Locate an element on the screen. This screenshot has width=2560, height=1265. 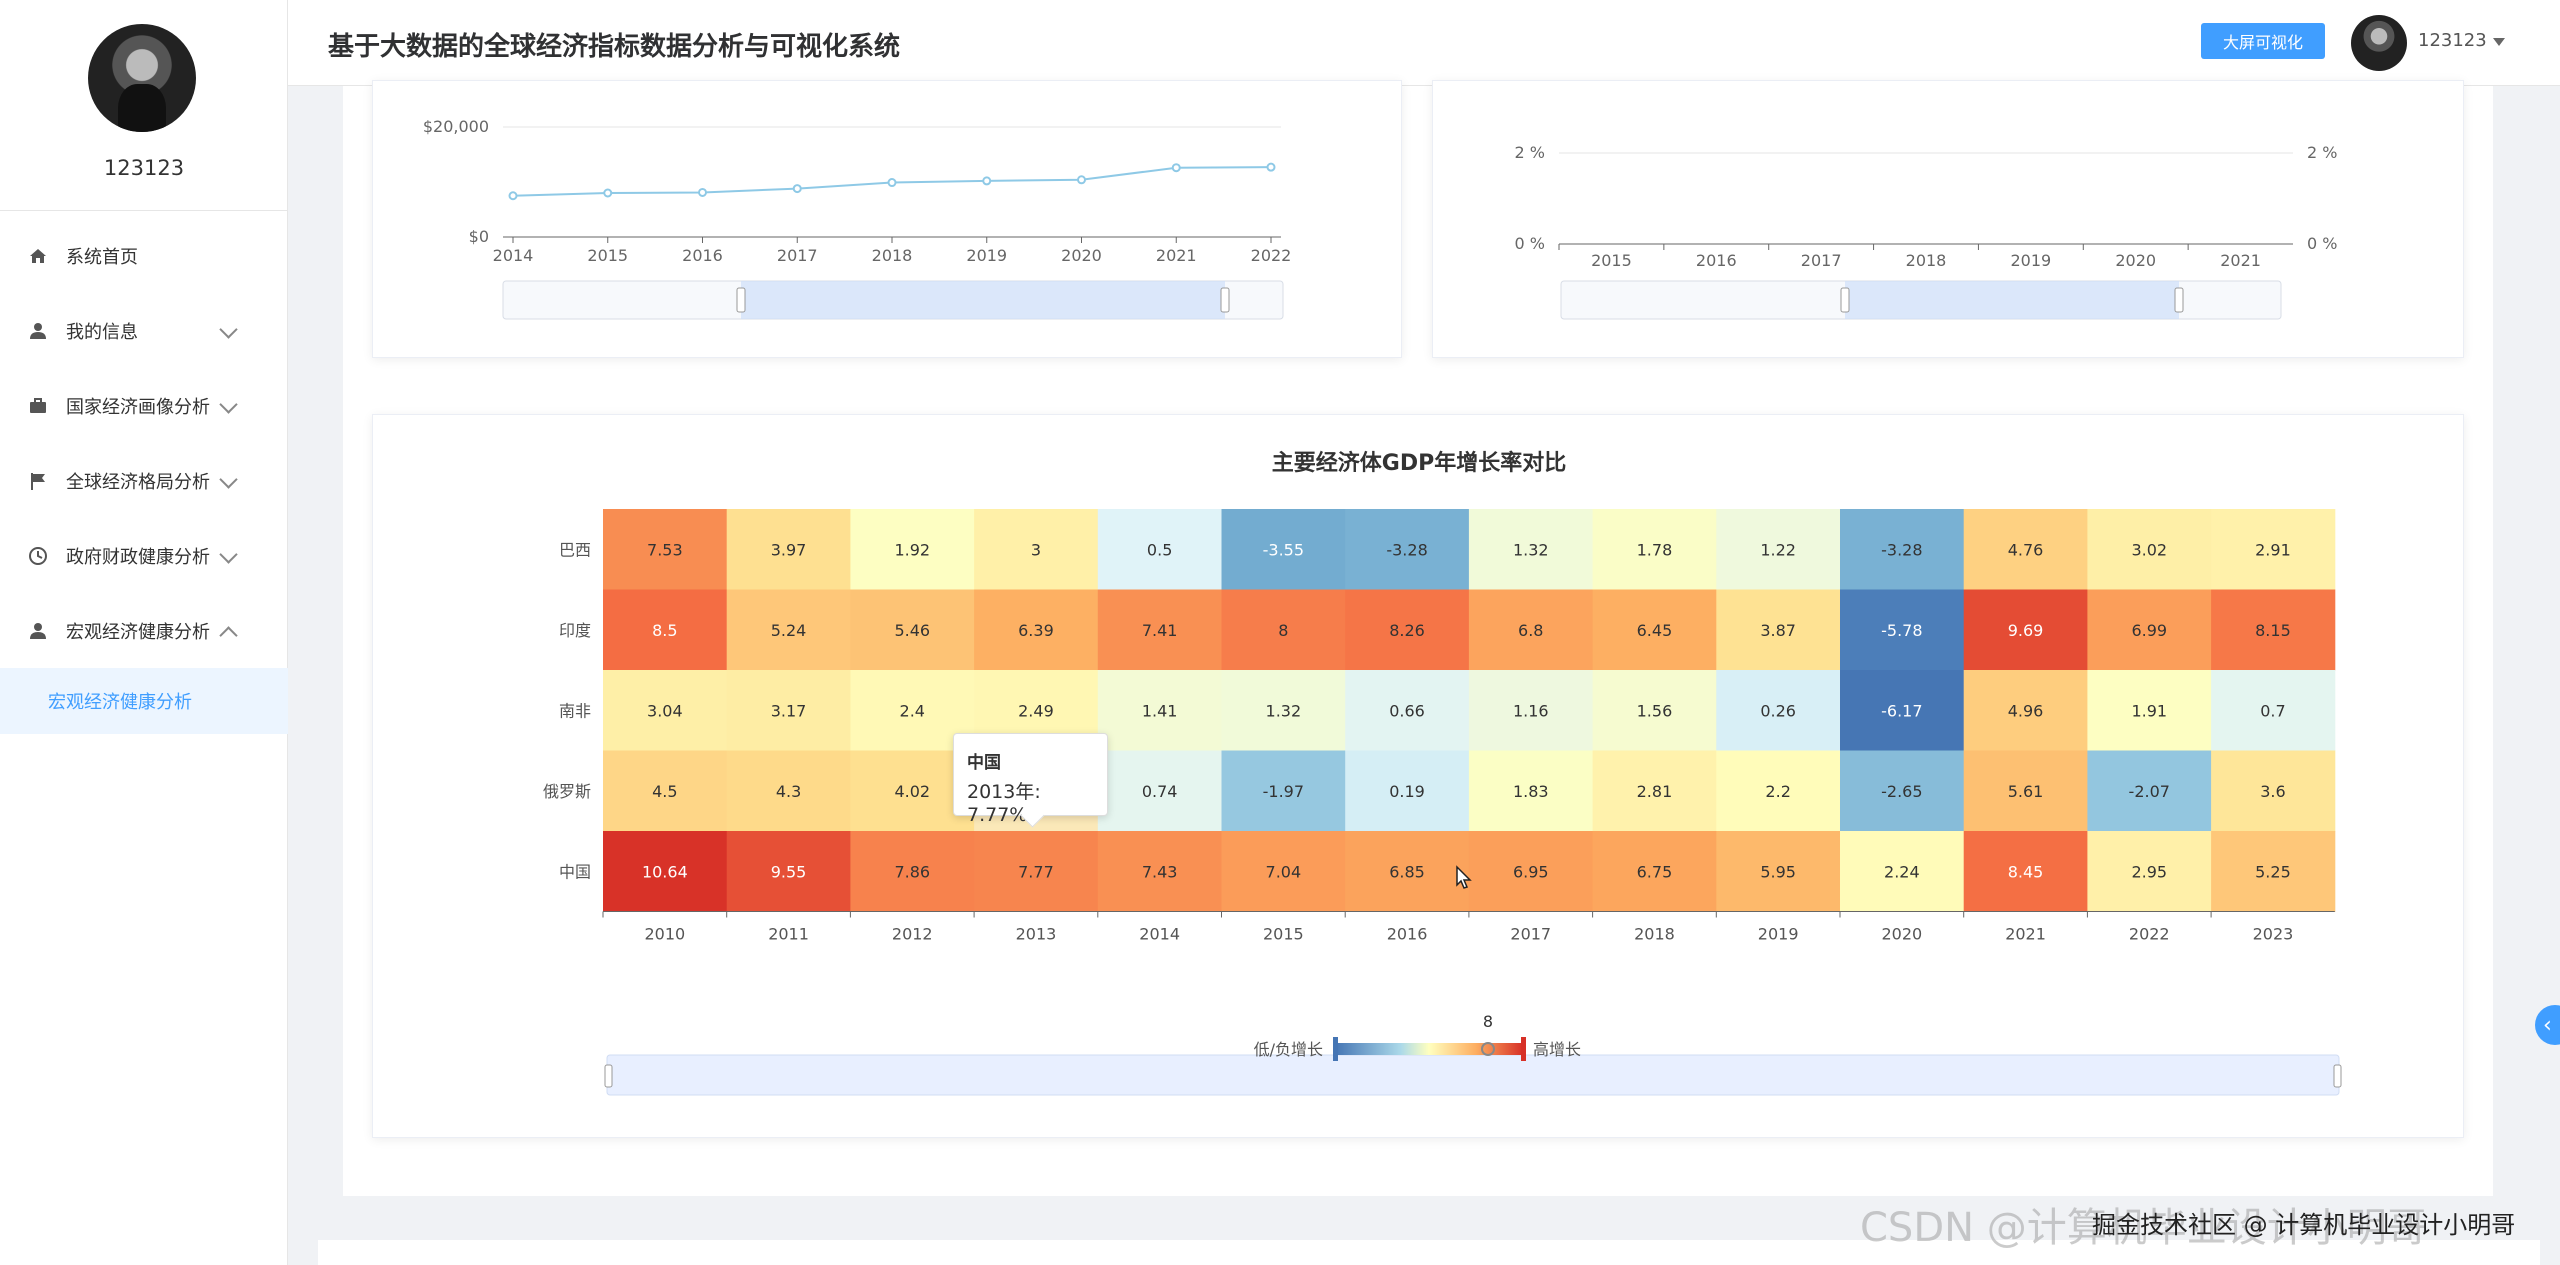
cell-value-label: -3.28 is located at coordinates (1901, 549).